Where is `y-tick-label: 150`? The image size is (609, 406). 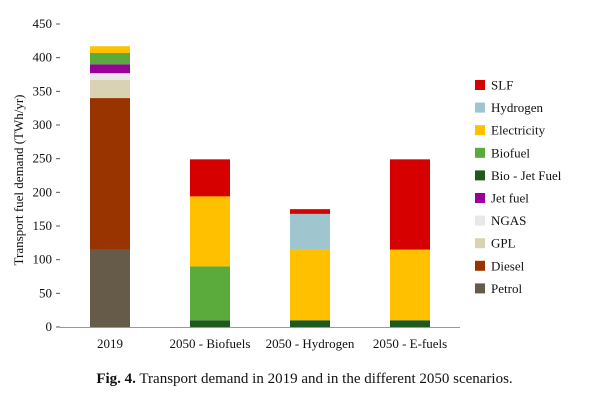
y-tick-label: 150 is located at coordinates (43, 225).